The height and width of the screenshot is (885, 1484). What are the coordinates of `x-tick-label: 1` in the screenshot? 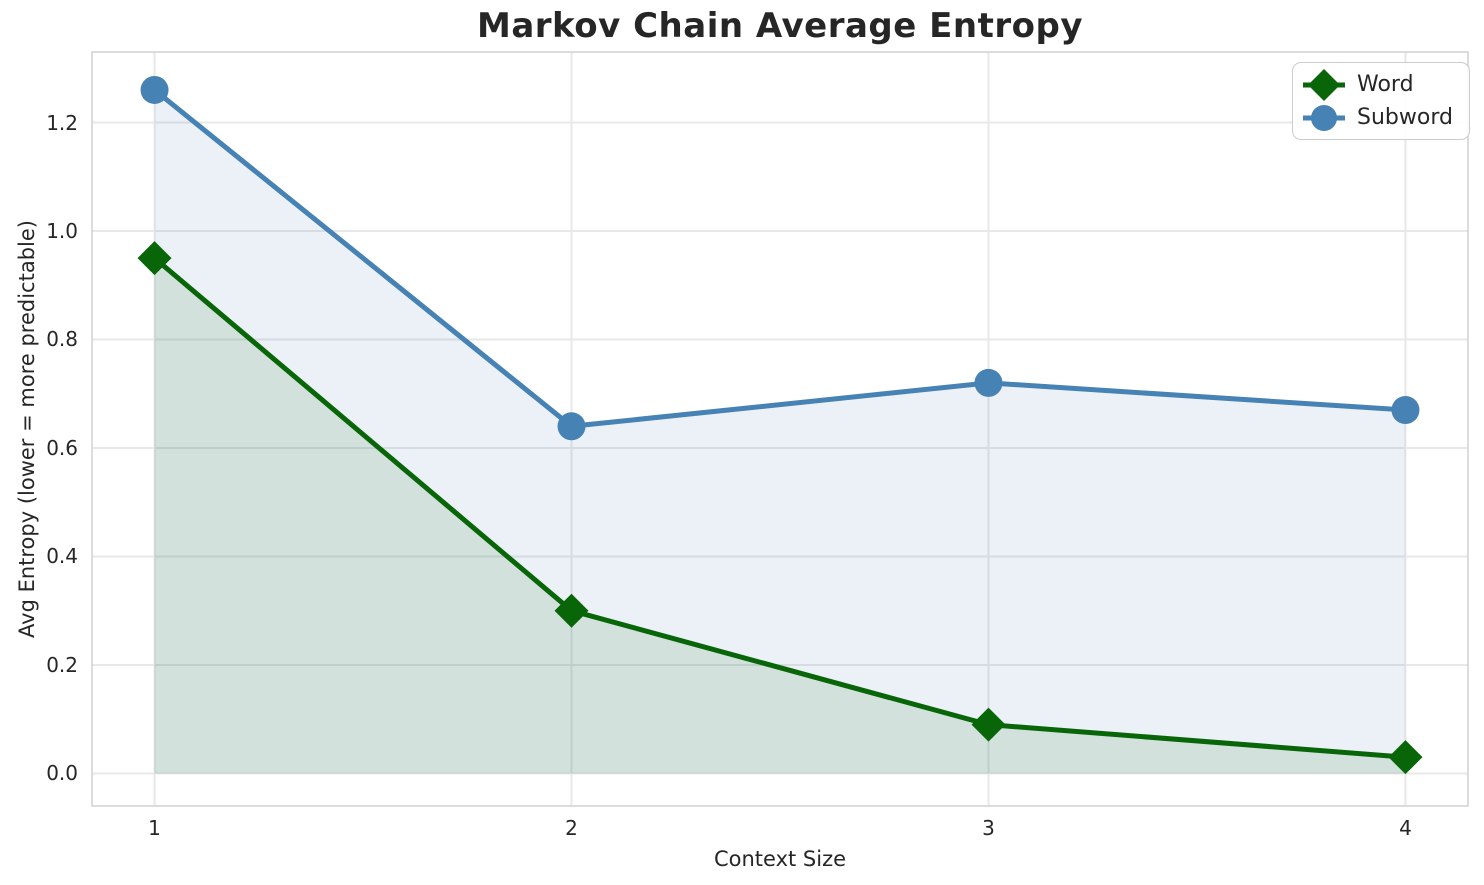 It's located at (154, 828).